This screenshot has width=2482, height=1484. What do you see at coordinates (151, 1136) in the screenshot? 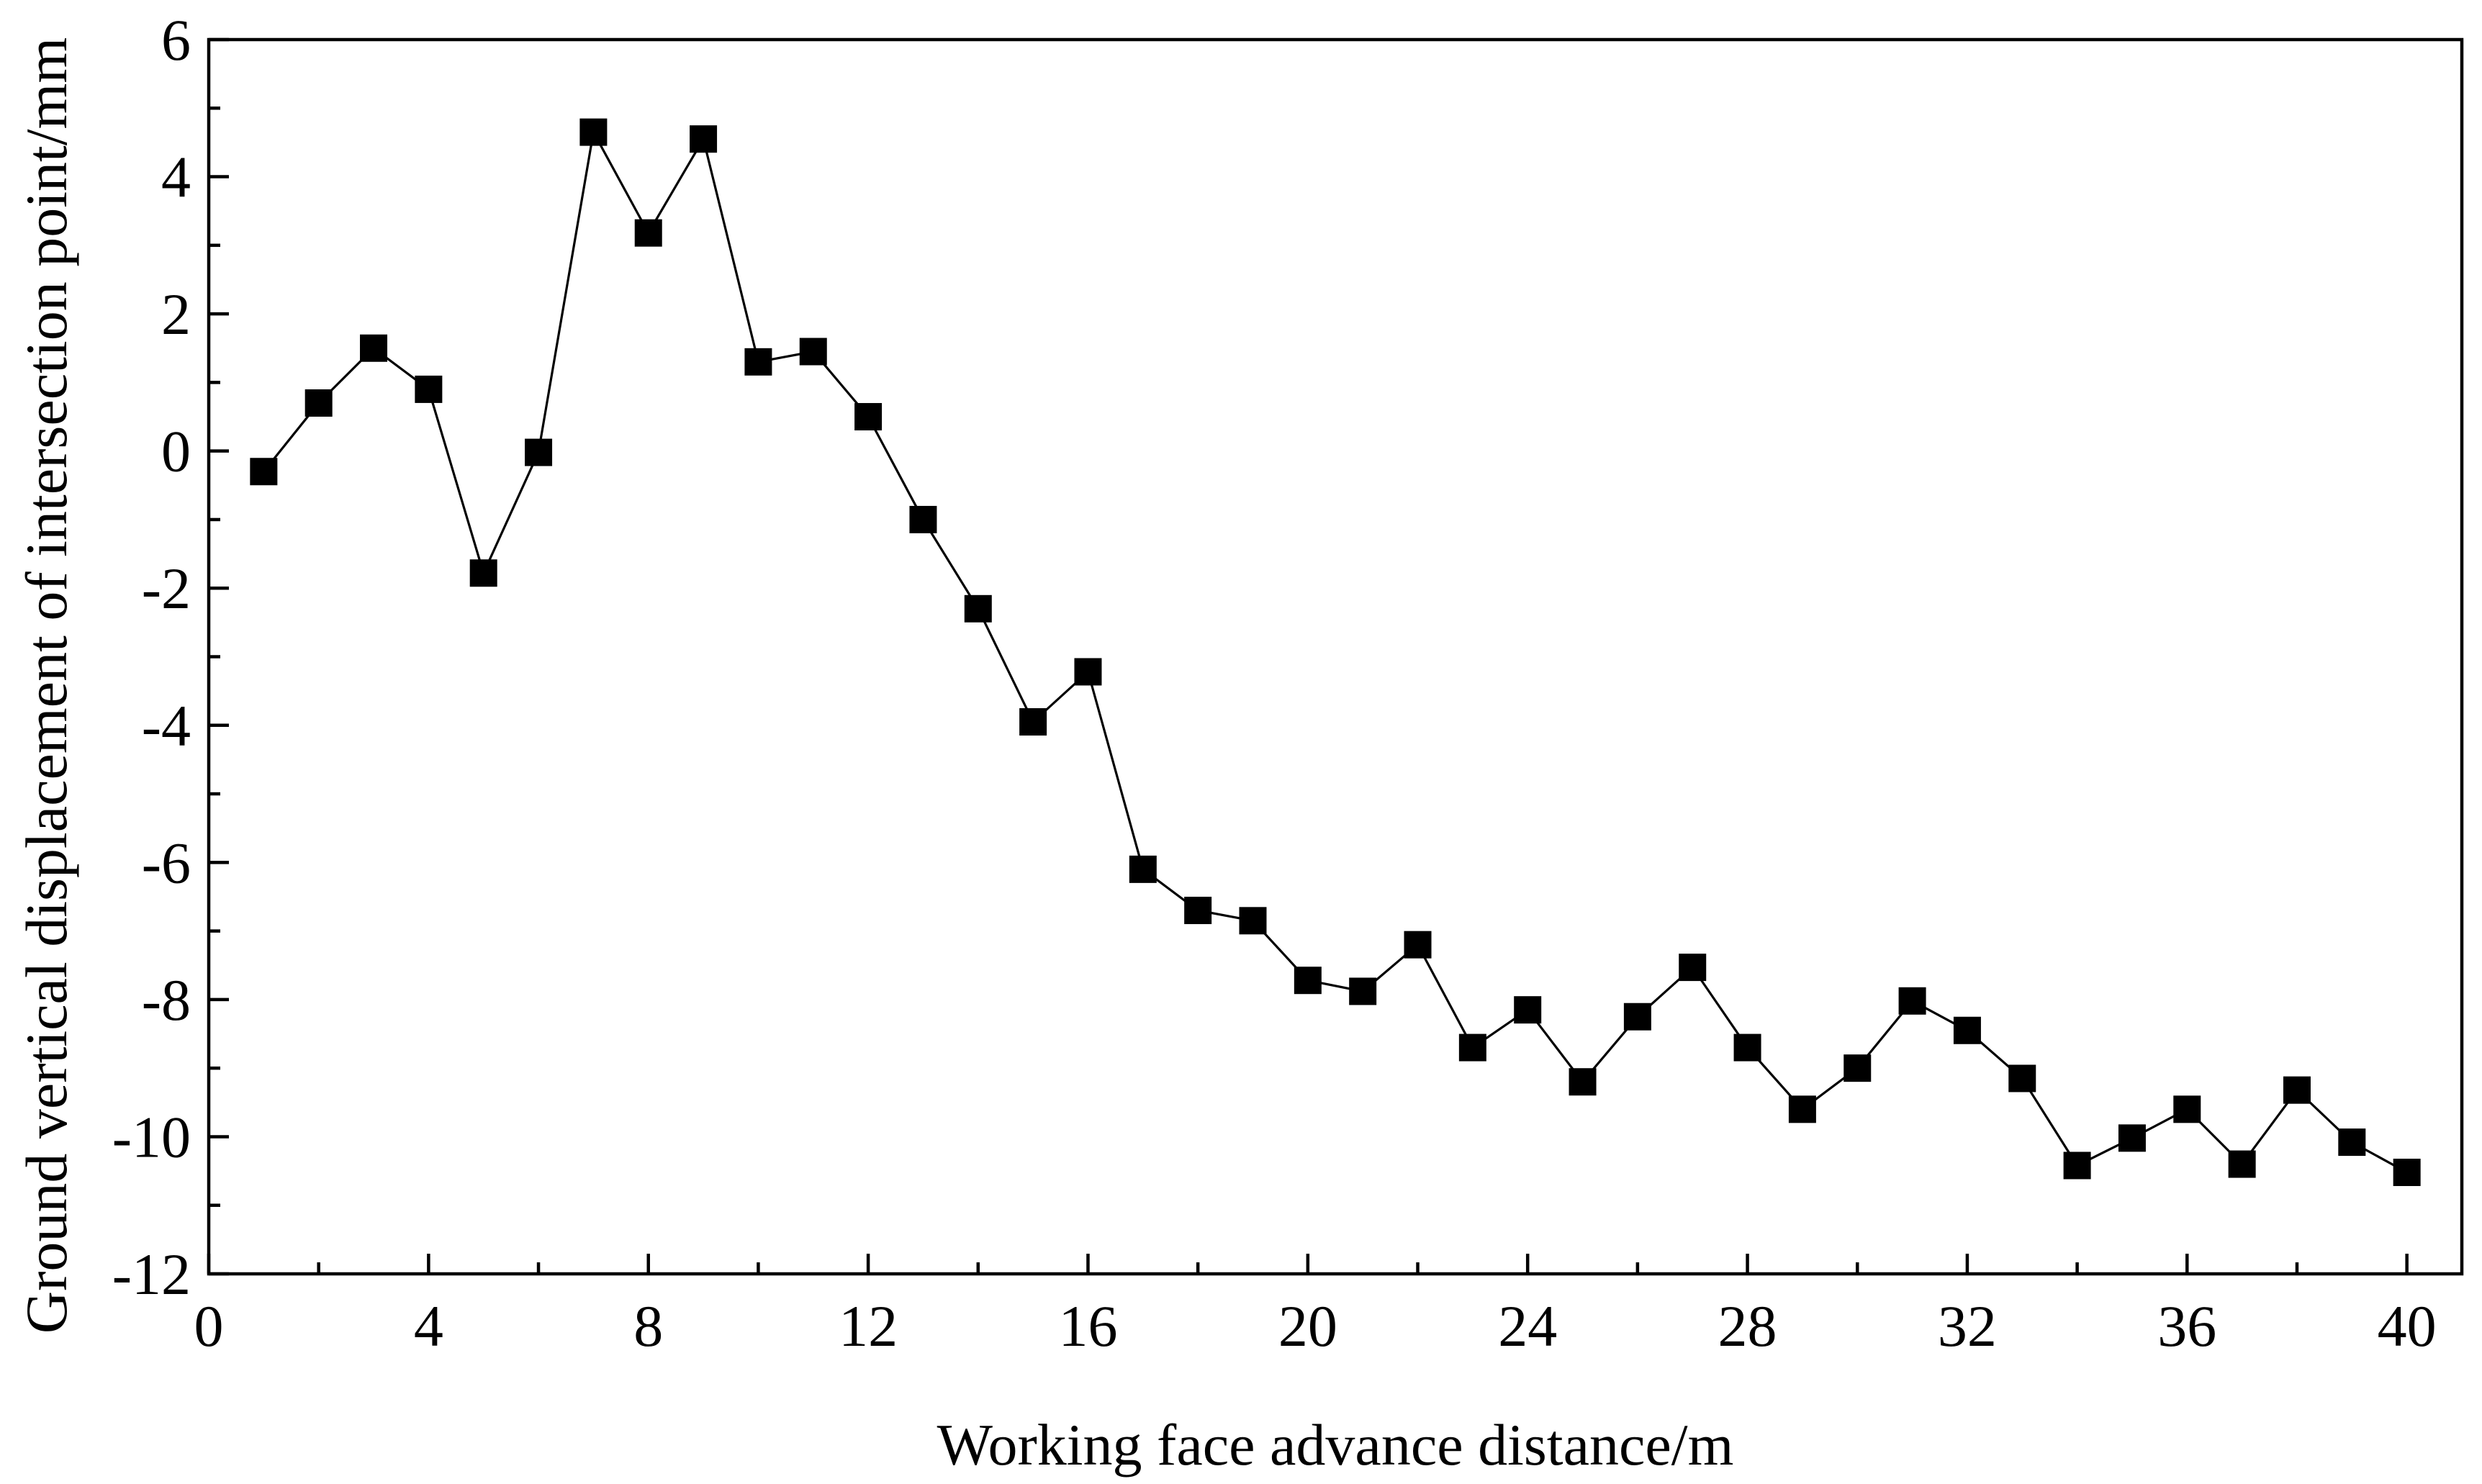
I see `y-tick-label: -10` at bounding box center [151, 1136].